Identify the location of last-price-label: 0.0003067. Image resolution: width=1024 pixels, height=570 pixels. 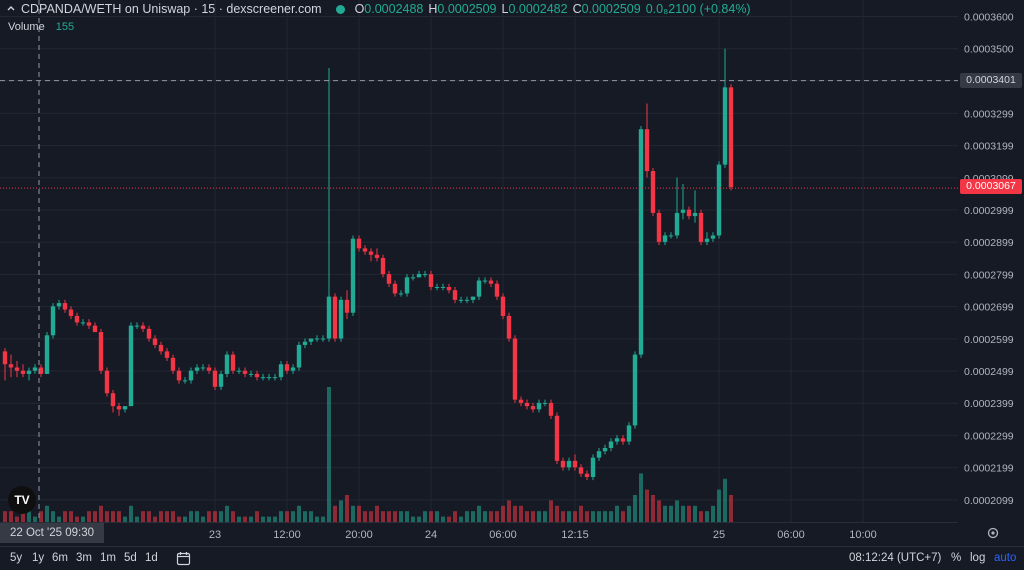
(991, 186).